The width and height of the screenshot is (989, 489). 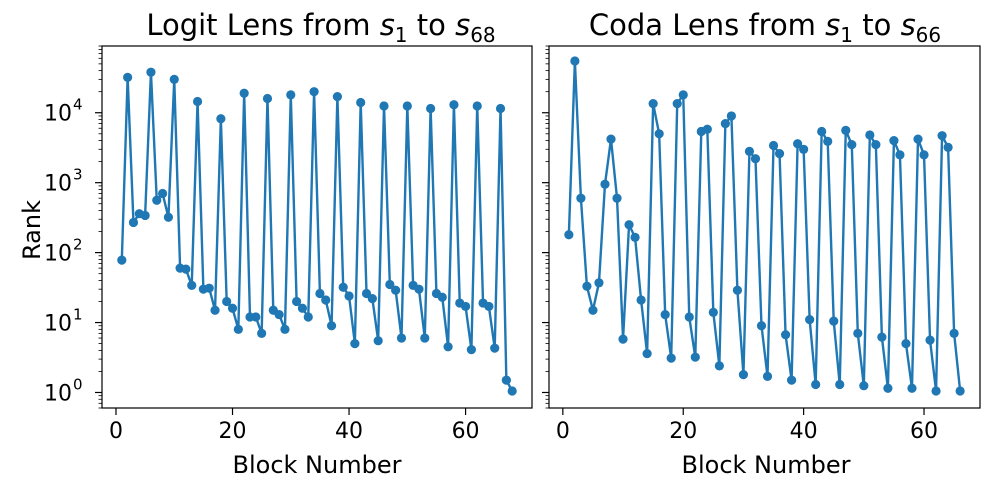 I want to click on logit-lens-y-axis-label: Rank, so click(x=32, y=230).